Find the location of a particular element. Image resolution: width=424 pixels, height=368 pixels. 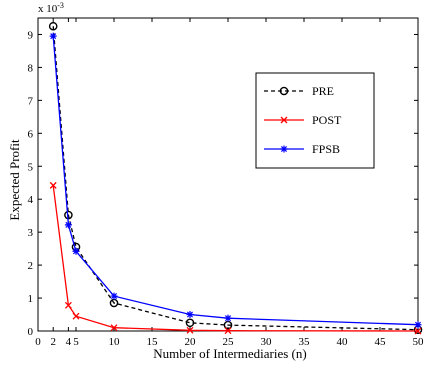

x-axis-label: Number of Intermediaries (n) is located at coordinates (229, 353).